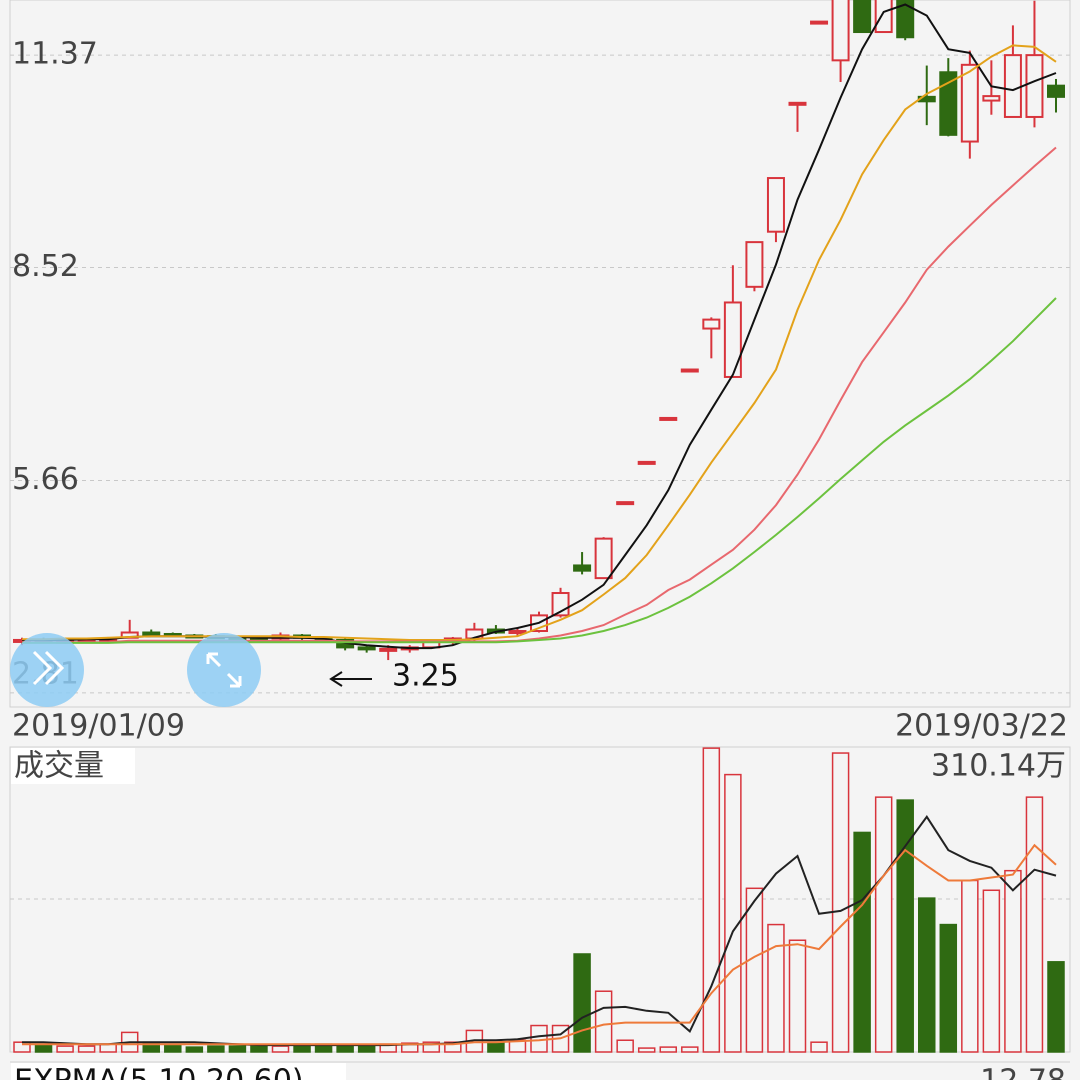 Image resolution: width=1080 pixels, height=1080 pixels. I want to click on expand-button-bg, so click(224, 670).